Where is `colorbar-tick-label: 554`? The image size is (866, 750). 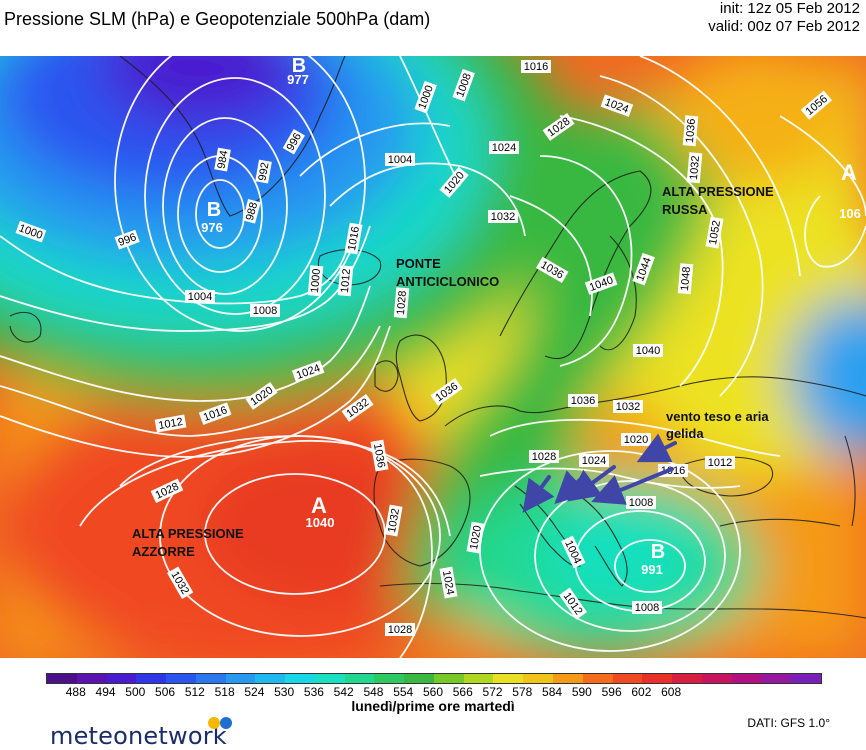 colorbar-tick-label: 554 is located at coordinates (403, 692).